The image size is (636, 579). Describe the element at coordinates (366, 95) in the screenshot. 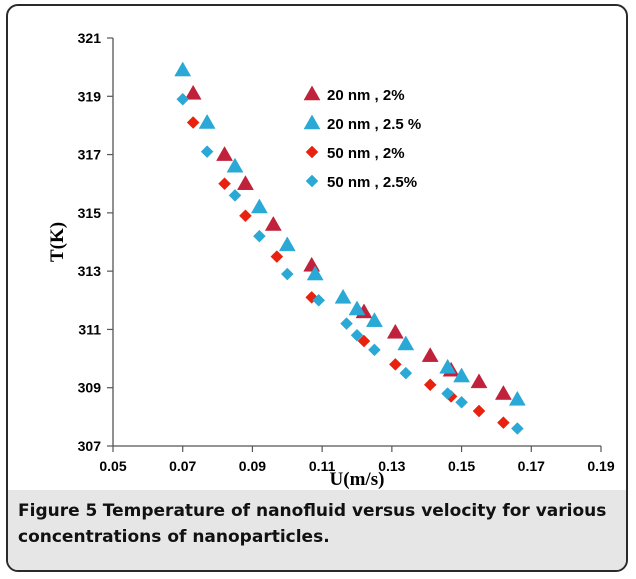

I see `legend-label-series-1: 20 nm , 2%` at that location.